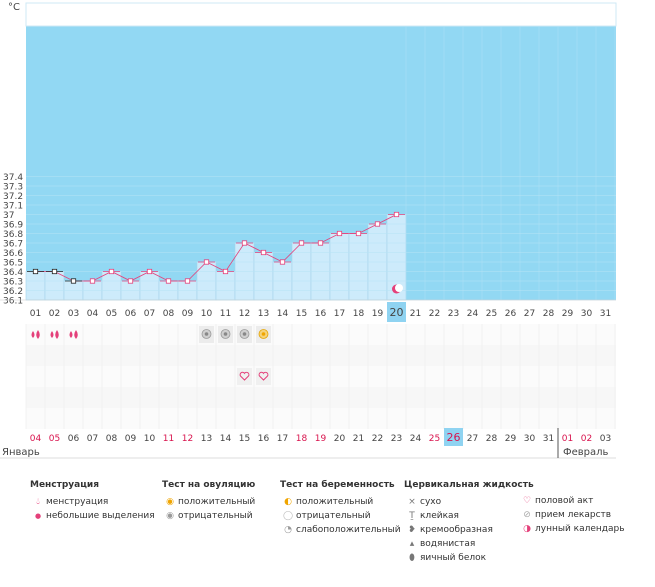 The image size is (655, 587). Describe the element at coordinates (244, 314) in the screenshot. I see `cycle-day-label: 12` at that location.